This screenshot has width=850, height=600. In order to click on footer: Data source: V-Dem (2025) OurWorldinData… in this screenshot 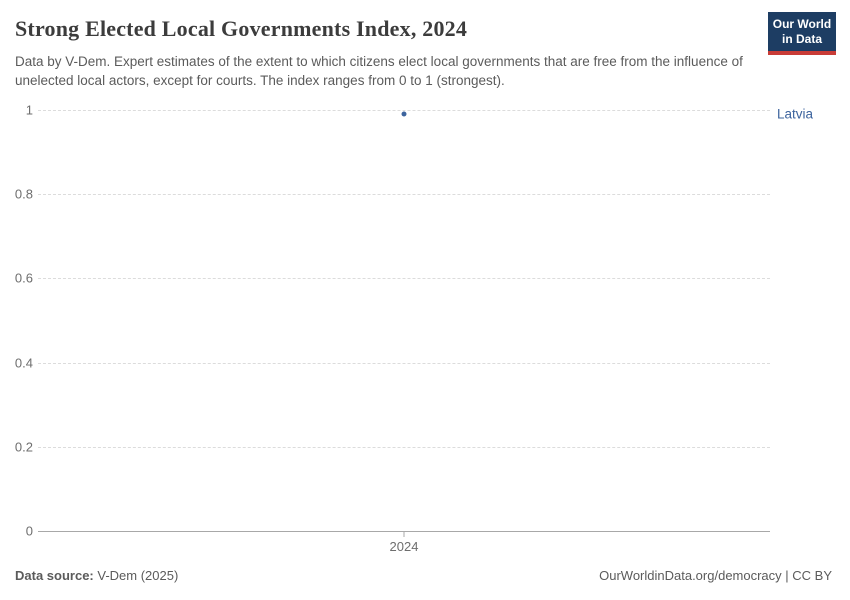, I will do `click(423, 575)`.